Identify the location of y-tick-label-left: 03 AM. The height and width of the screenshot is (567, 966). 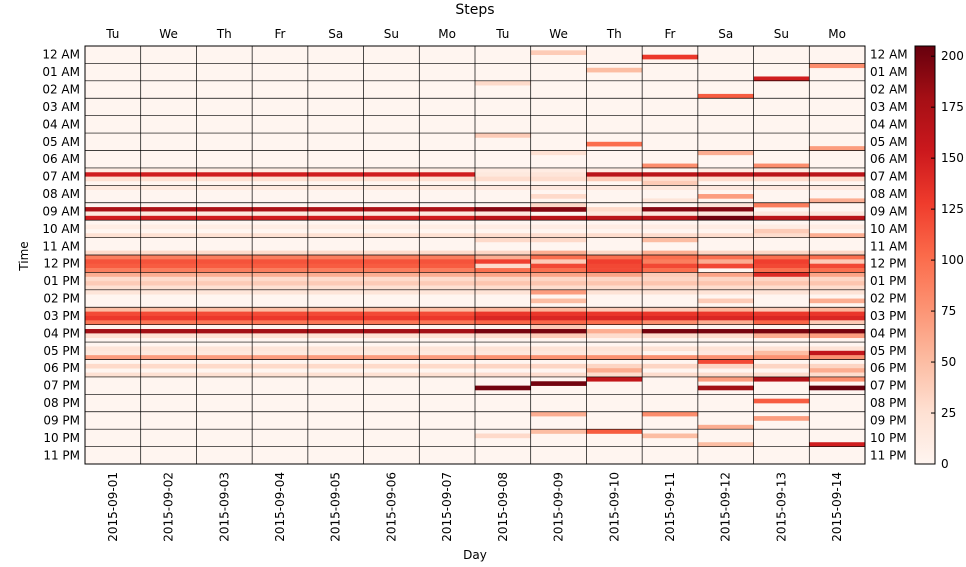
(61, 107).